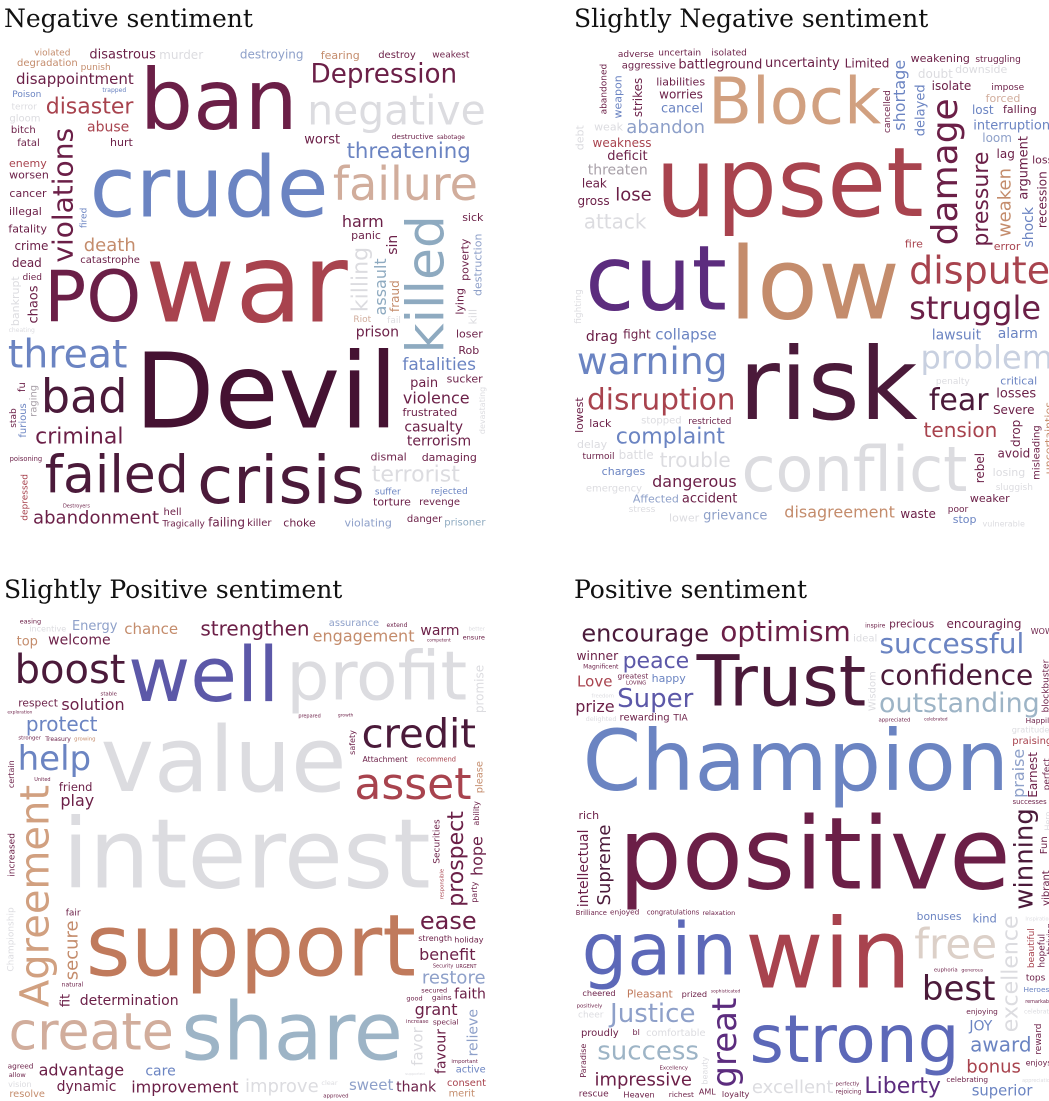 This screenshot has width=1049, height=1101. What do you see at coordinates (436, 398) in the screenshot?
I see `negative-word: violence` at bounding box center [436, 398].